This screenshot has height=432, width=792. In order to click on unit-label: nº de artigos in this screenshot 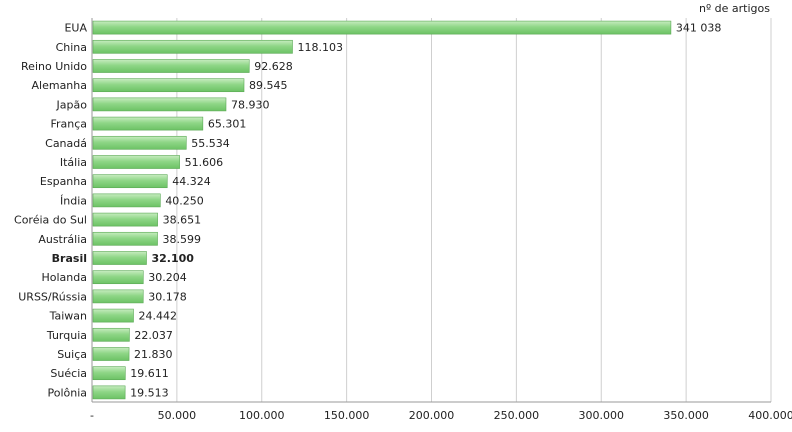, I will do `click(734, 8)`.